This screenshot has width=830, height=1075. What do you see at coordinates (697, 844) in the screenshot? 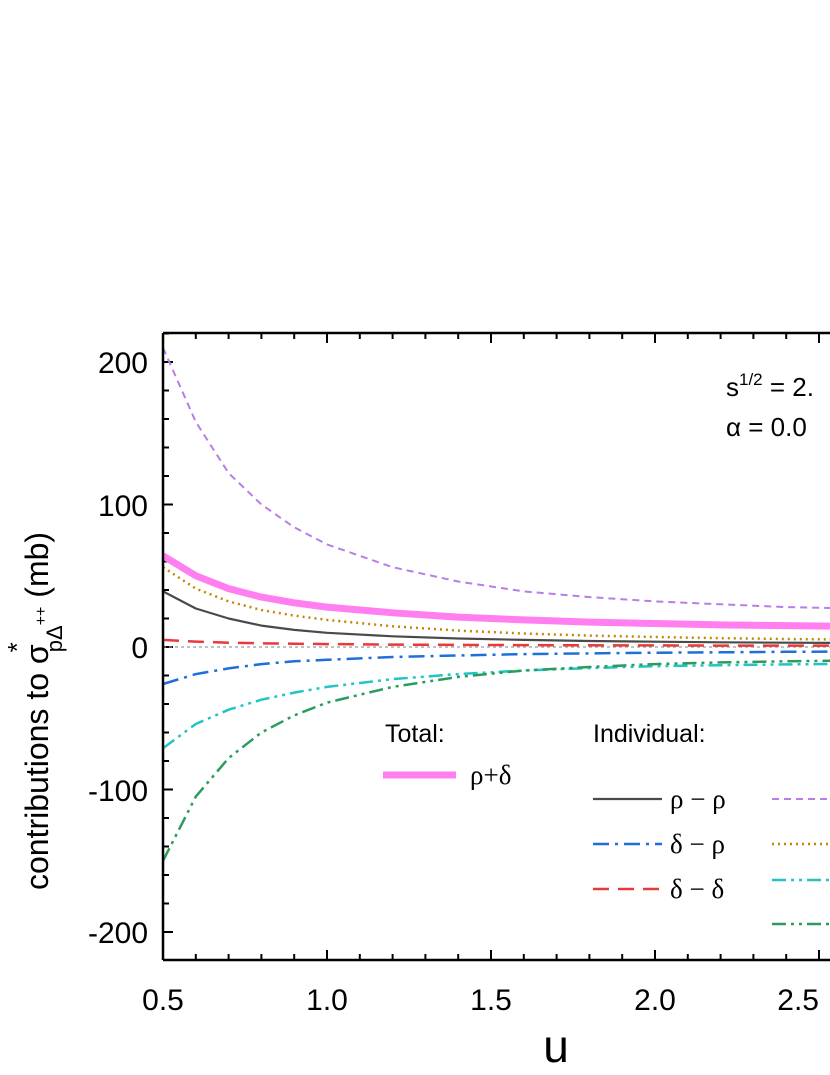
I see `legend-label-delta-rho: δ − ρ` at bounding box center [697, 844].